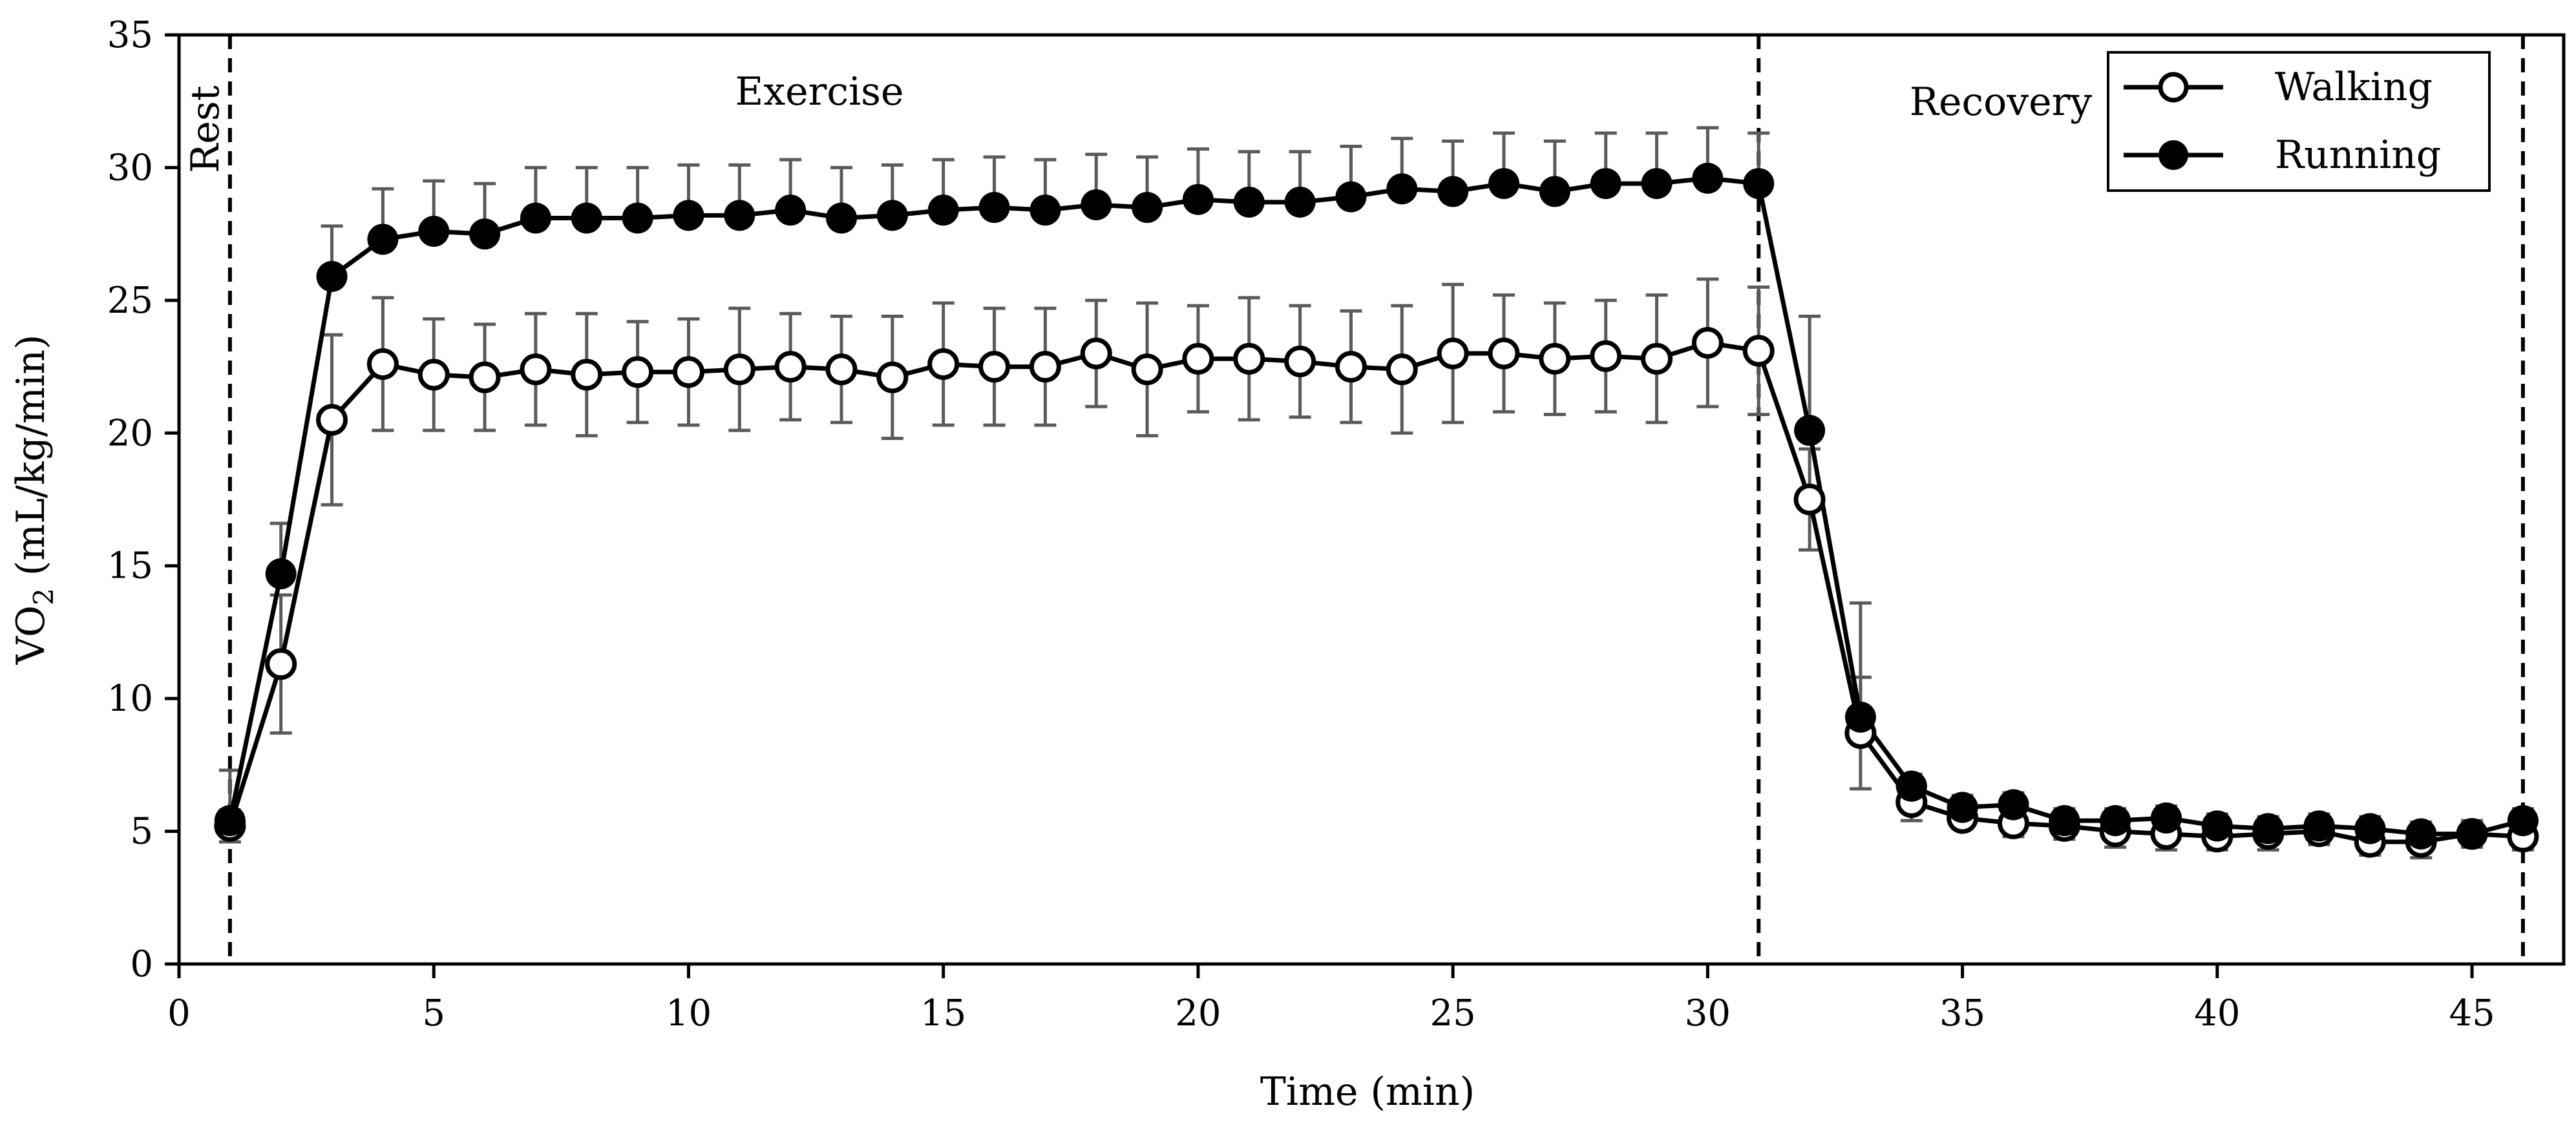 The height and width of the screenshot is (1121, 2576). Describe the element at coordinates (1708, 1013) in the screenshot. I see `x-tick-label: 30` at that location.